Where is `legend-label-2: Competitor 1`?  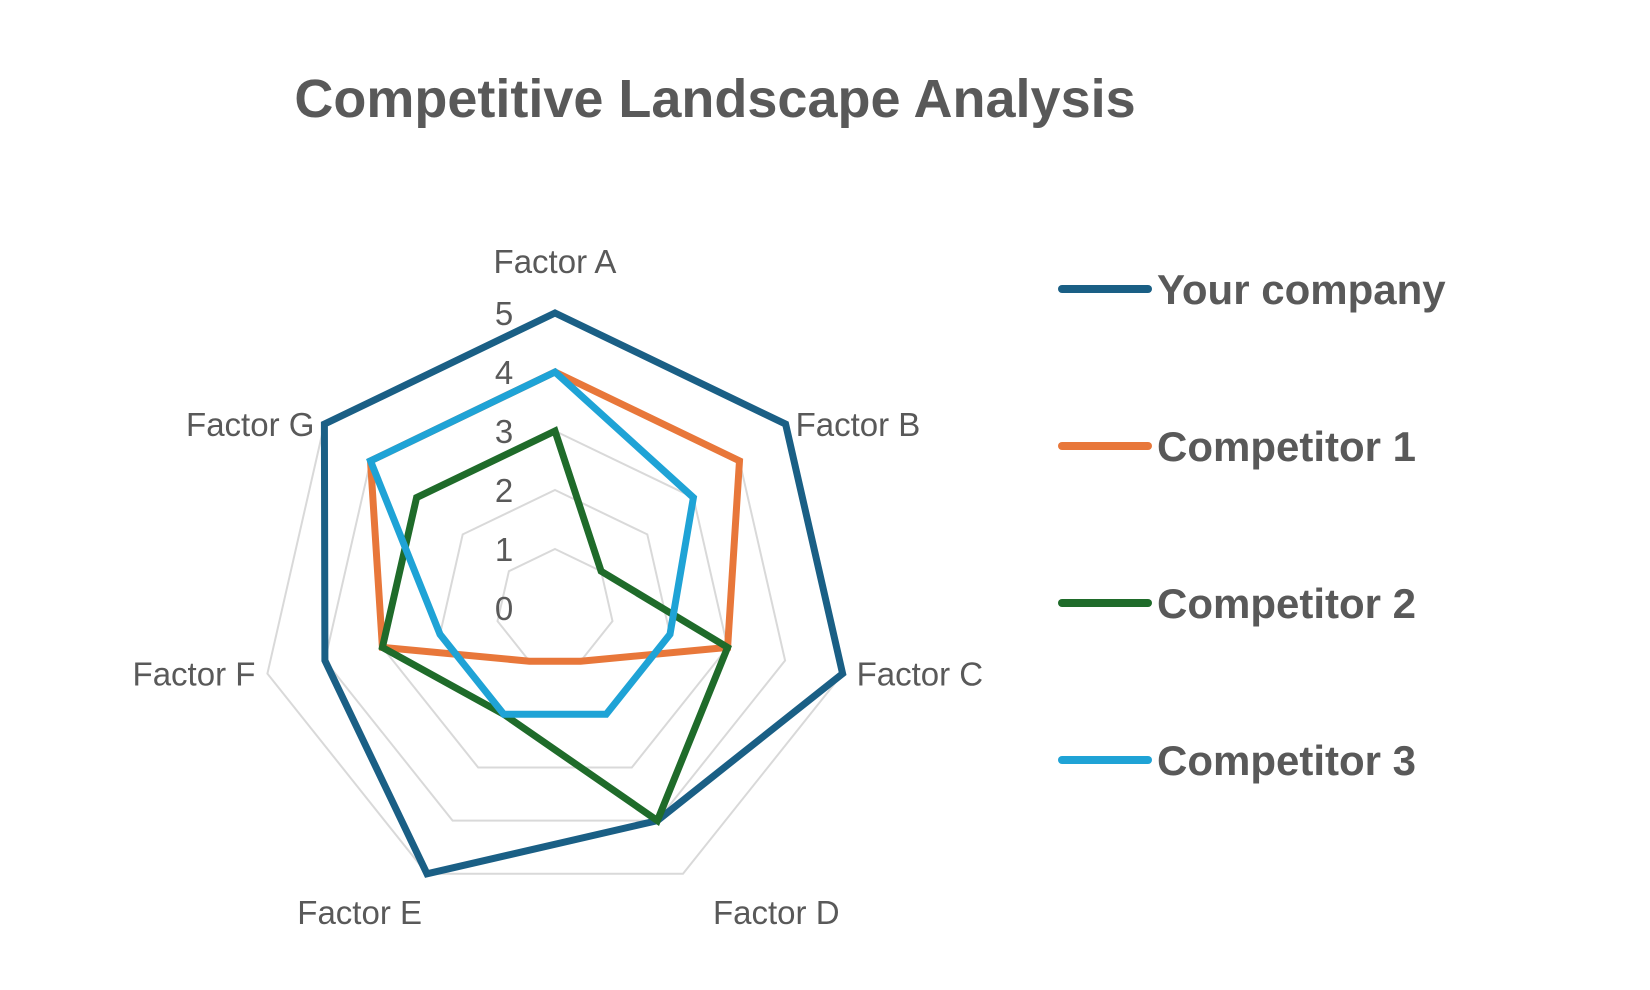 legend-label-2: Competitor 1 is located at coordinates (1286, 446).